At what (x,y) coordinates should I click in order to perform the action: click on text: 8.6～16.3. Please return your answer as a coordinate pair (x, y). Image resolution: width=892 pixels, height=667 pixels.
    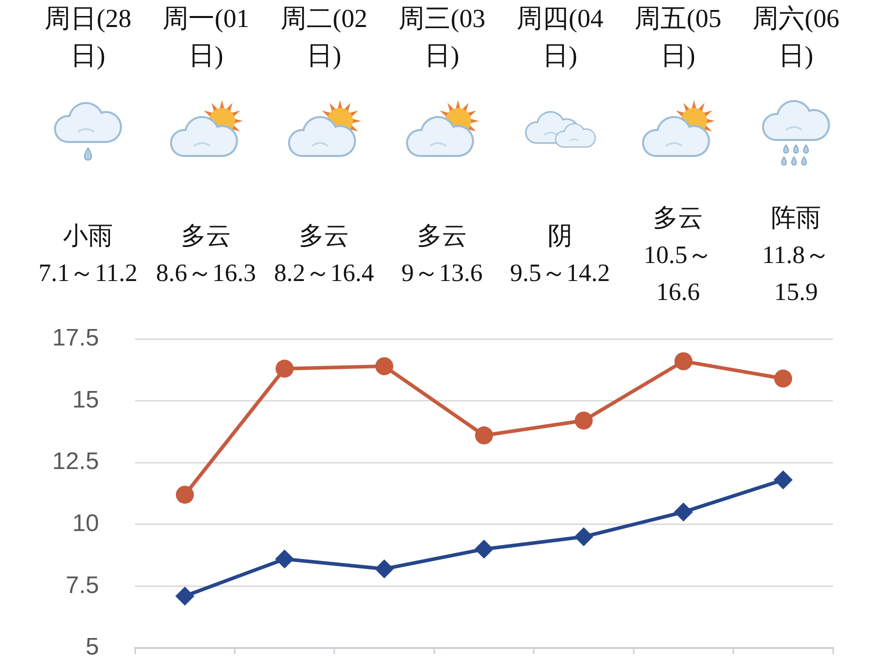
    Looking at the image, I should click on (206, 274).